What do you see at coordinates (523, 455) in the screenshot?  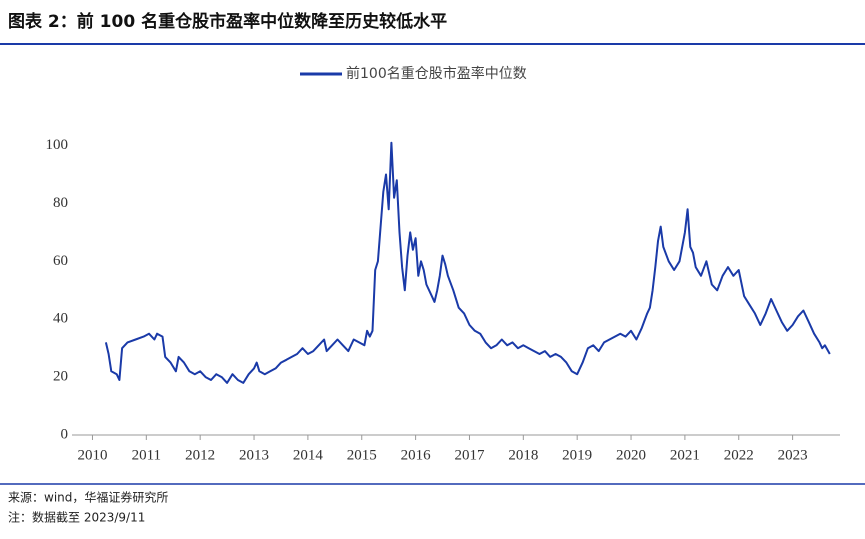 I see `x-tick-label: 2018` at bounding box center [523, 455].